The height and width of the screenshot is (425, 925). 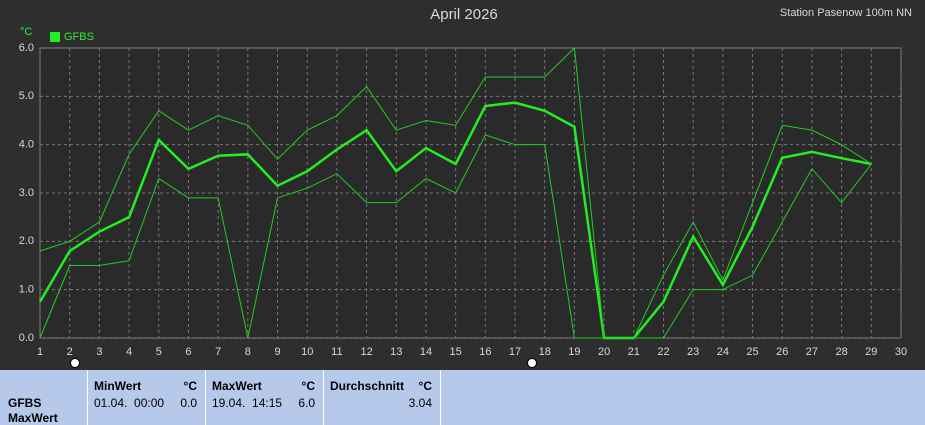 What do you see at coordinates (306, 403) in the screenshot?
I see `col-value: 6.0` at bounding box center [306, 403].